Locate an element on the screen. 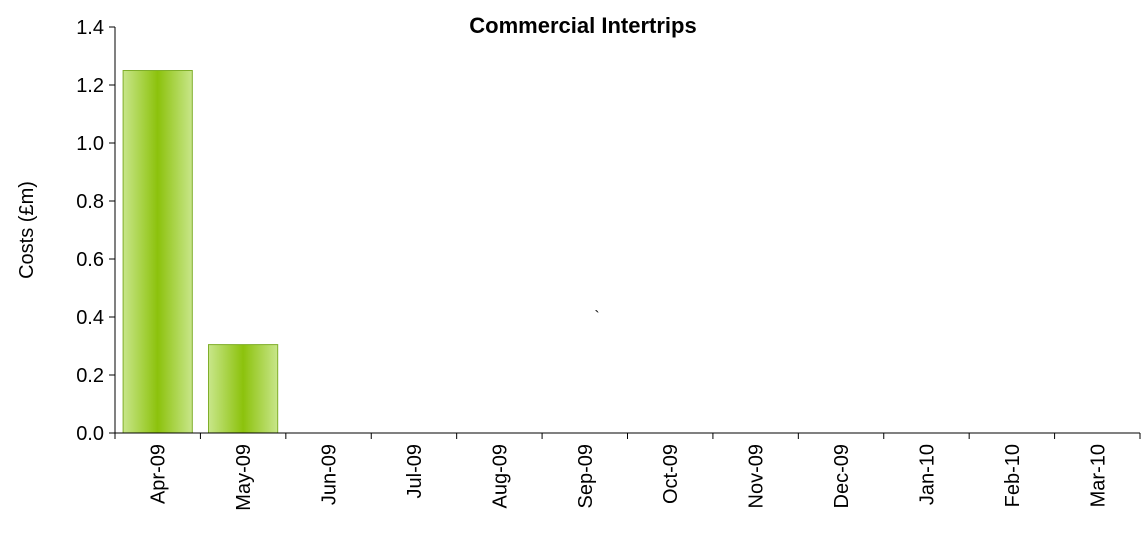 The width and height of the screenshot is (1141, 545). x-tick-label: Jun-09 is located at coordinates (330, 474).